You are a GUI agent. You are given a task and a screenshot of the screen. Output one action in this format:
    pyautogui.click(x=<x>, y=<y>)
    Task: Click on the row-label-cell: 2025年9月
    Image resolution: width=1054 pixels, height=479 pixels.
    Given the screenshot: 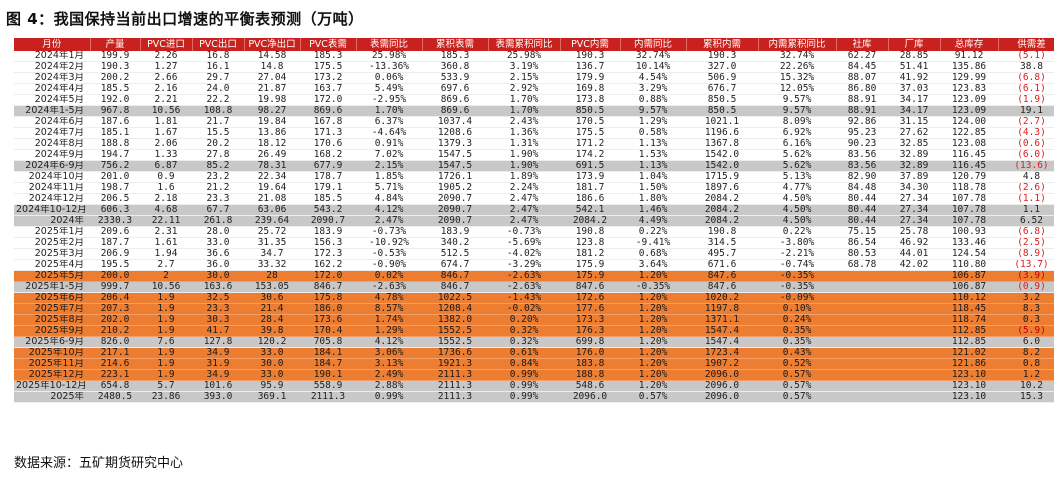 What is the action you would take?
    pyautogui.click(x=52, y=331)
    